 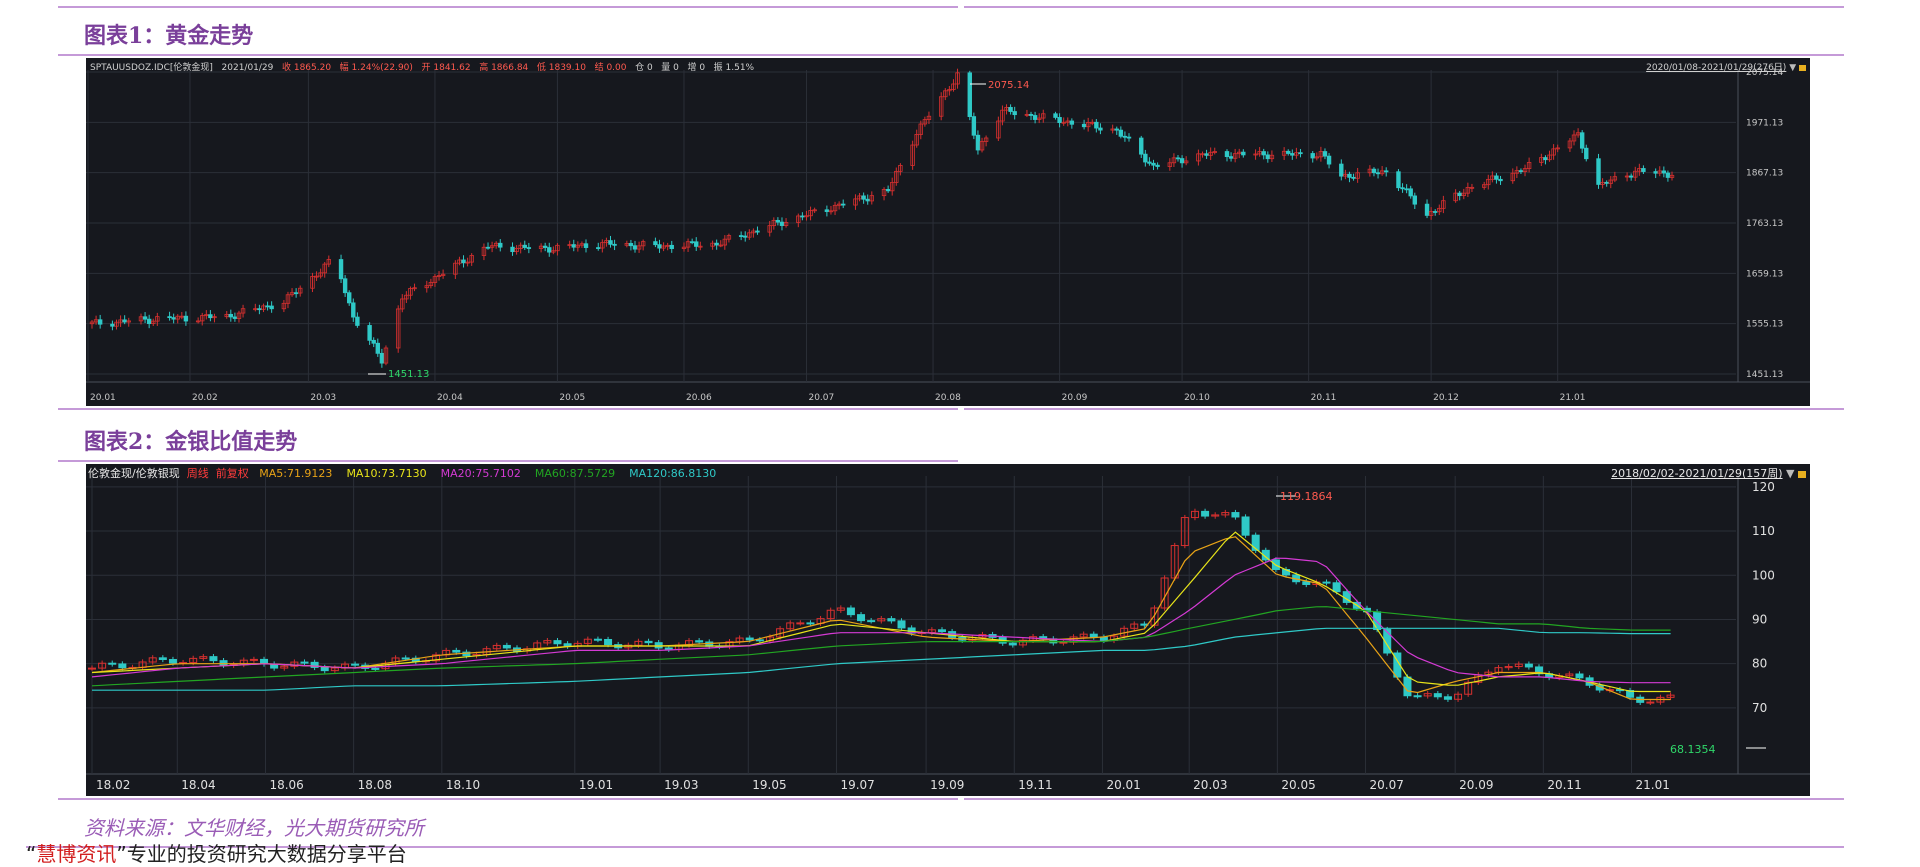 I want to click on source-note: 资料来源：文华财经，光大期货研究所, so click(x=254, y=828).